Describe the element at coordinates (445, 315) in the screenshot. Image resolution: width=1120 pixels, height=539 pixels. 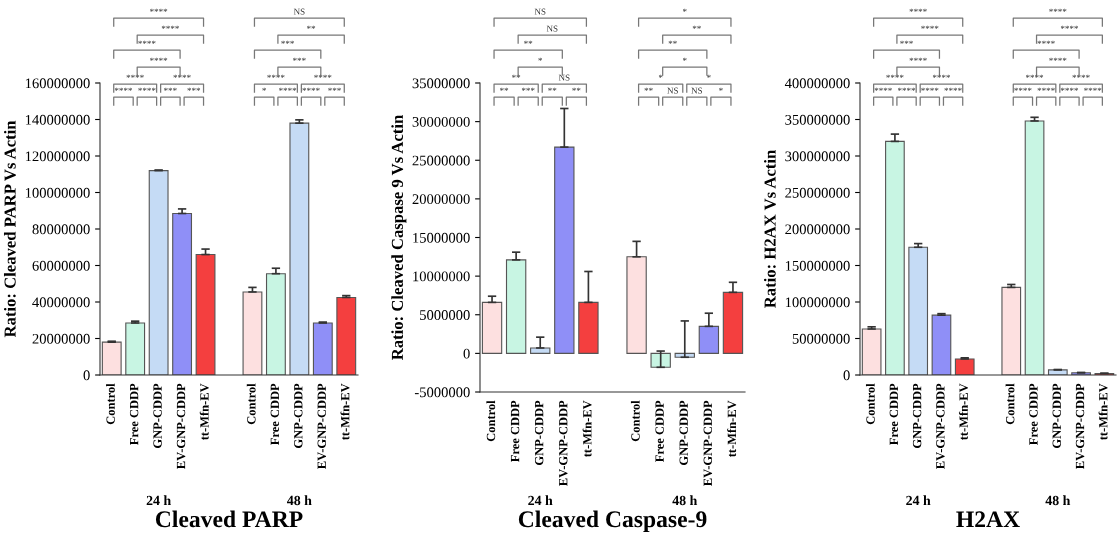
I see `y-tick-label: 5000000` at that location.